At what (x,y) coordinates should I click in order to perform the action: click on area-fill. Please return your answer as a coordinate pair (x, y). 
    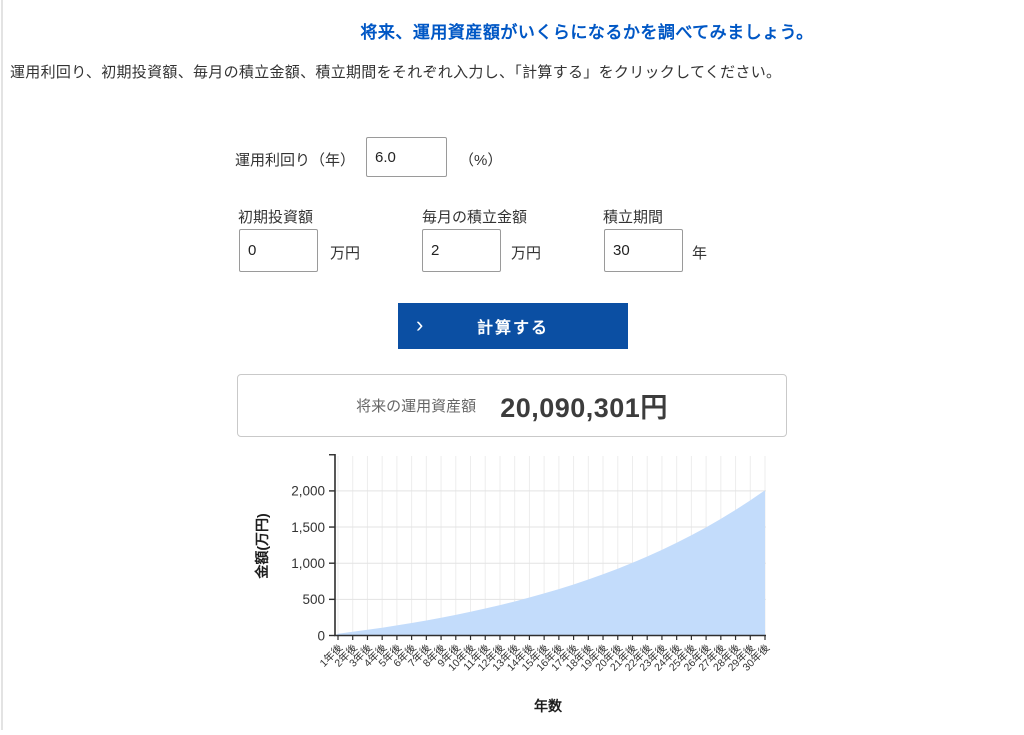
    Looking at the image, I should click on (550, 563).